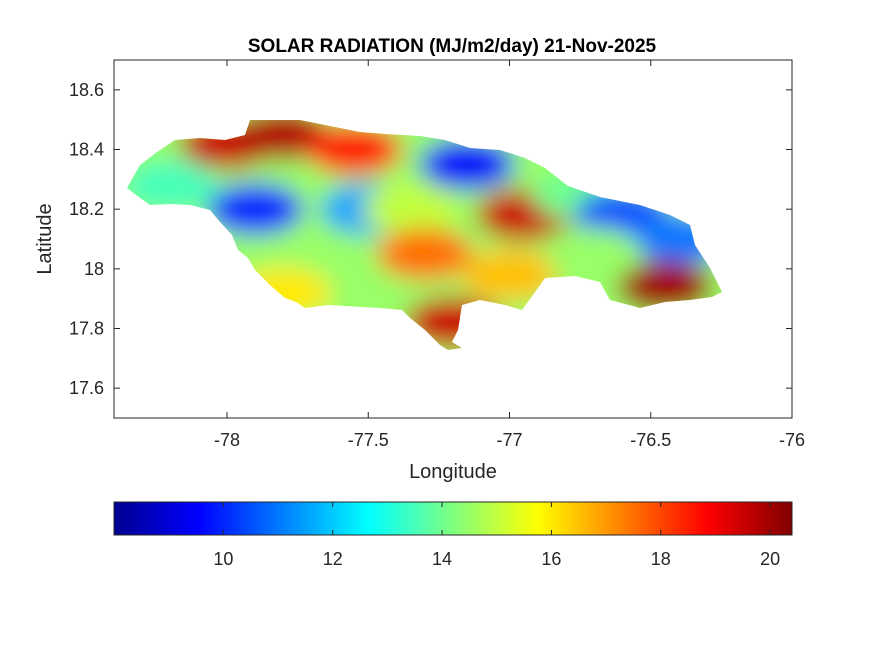 The width and height of the screenshot is (875, 656). I want to click on y-axis-label: Latitude, so click(45, 238).